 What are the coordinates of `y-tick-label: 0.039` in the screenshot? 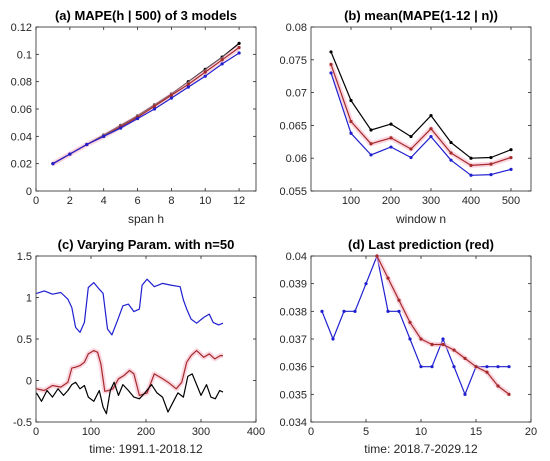 It's located at (293, 285).